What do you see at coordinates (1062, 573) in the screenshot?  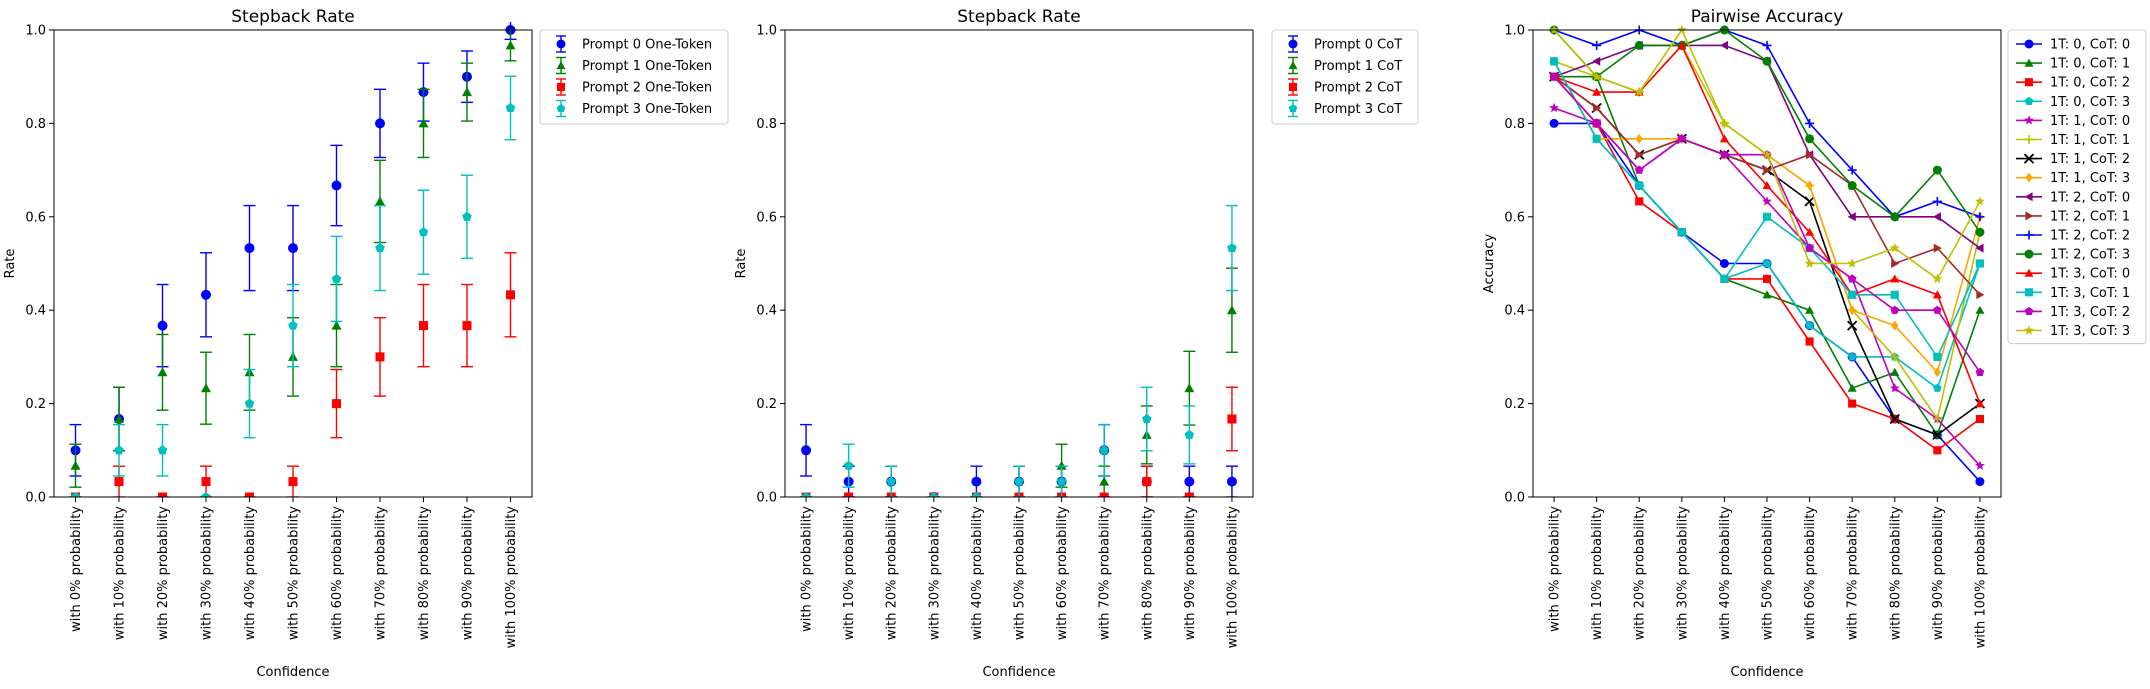 I see `x-tick-label: with 60% probability` at bounding box center [1062, 573].